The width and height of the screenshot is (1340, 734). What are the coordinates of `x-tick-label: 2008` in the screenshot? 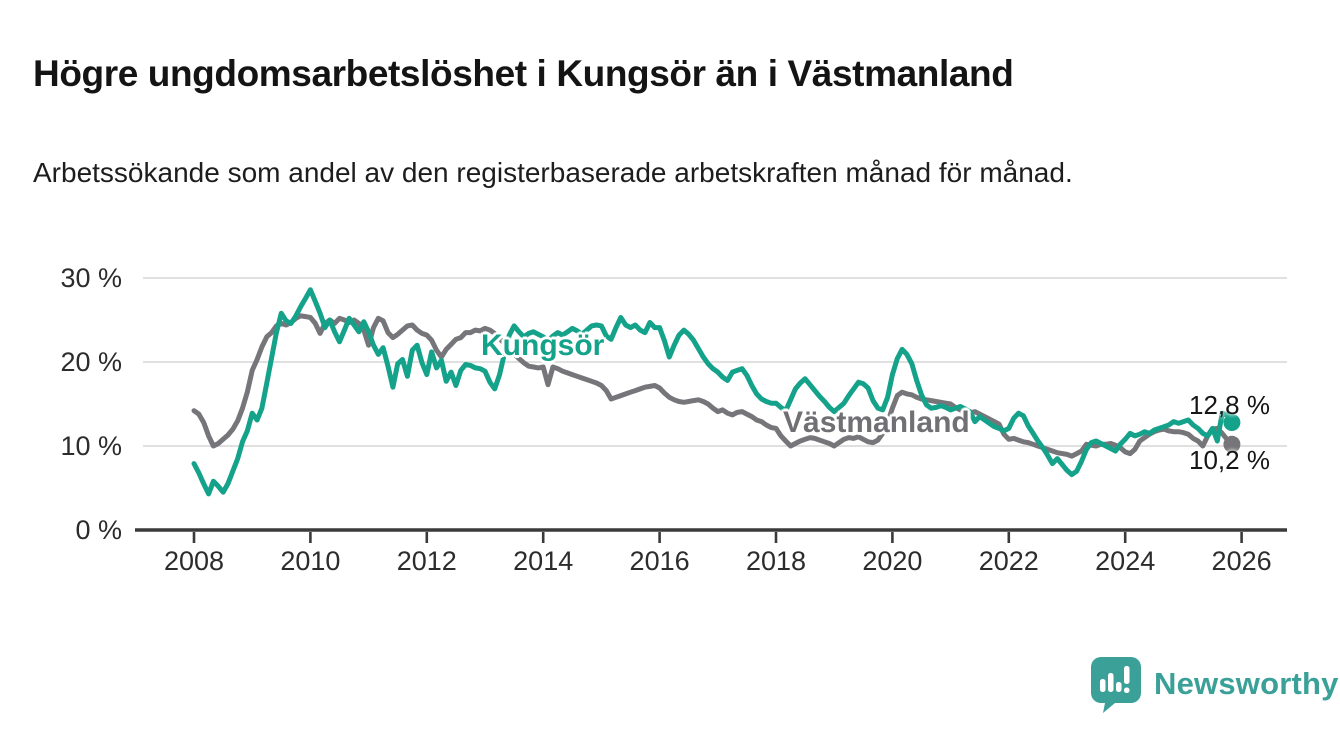 It's located at (194, 561).